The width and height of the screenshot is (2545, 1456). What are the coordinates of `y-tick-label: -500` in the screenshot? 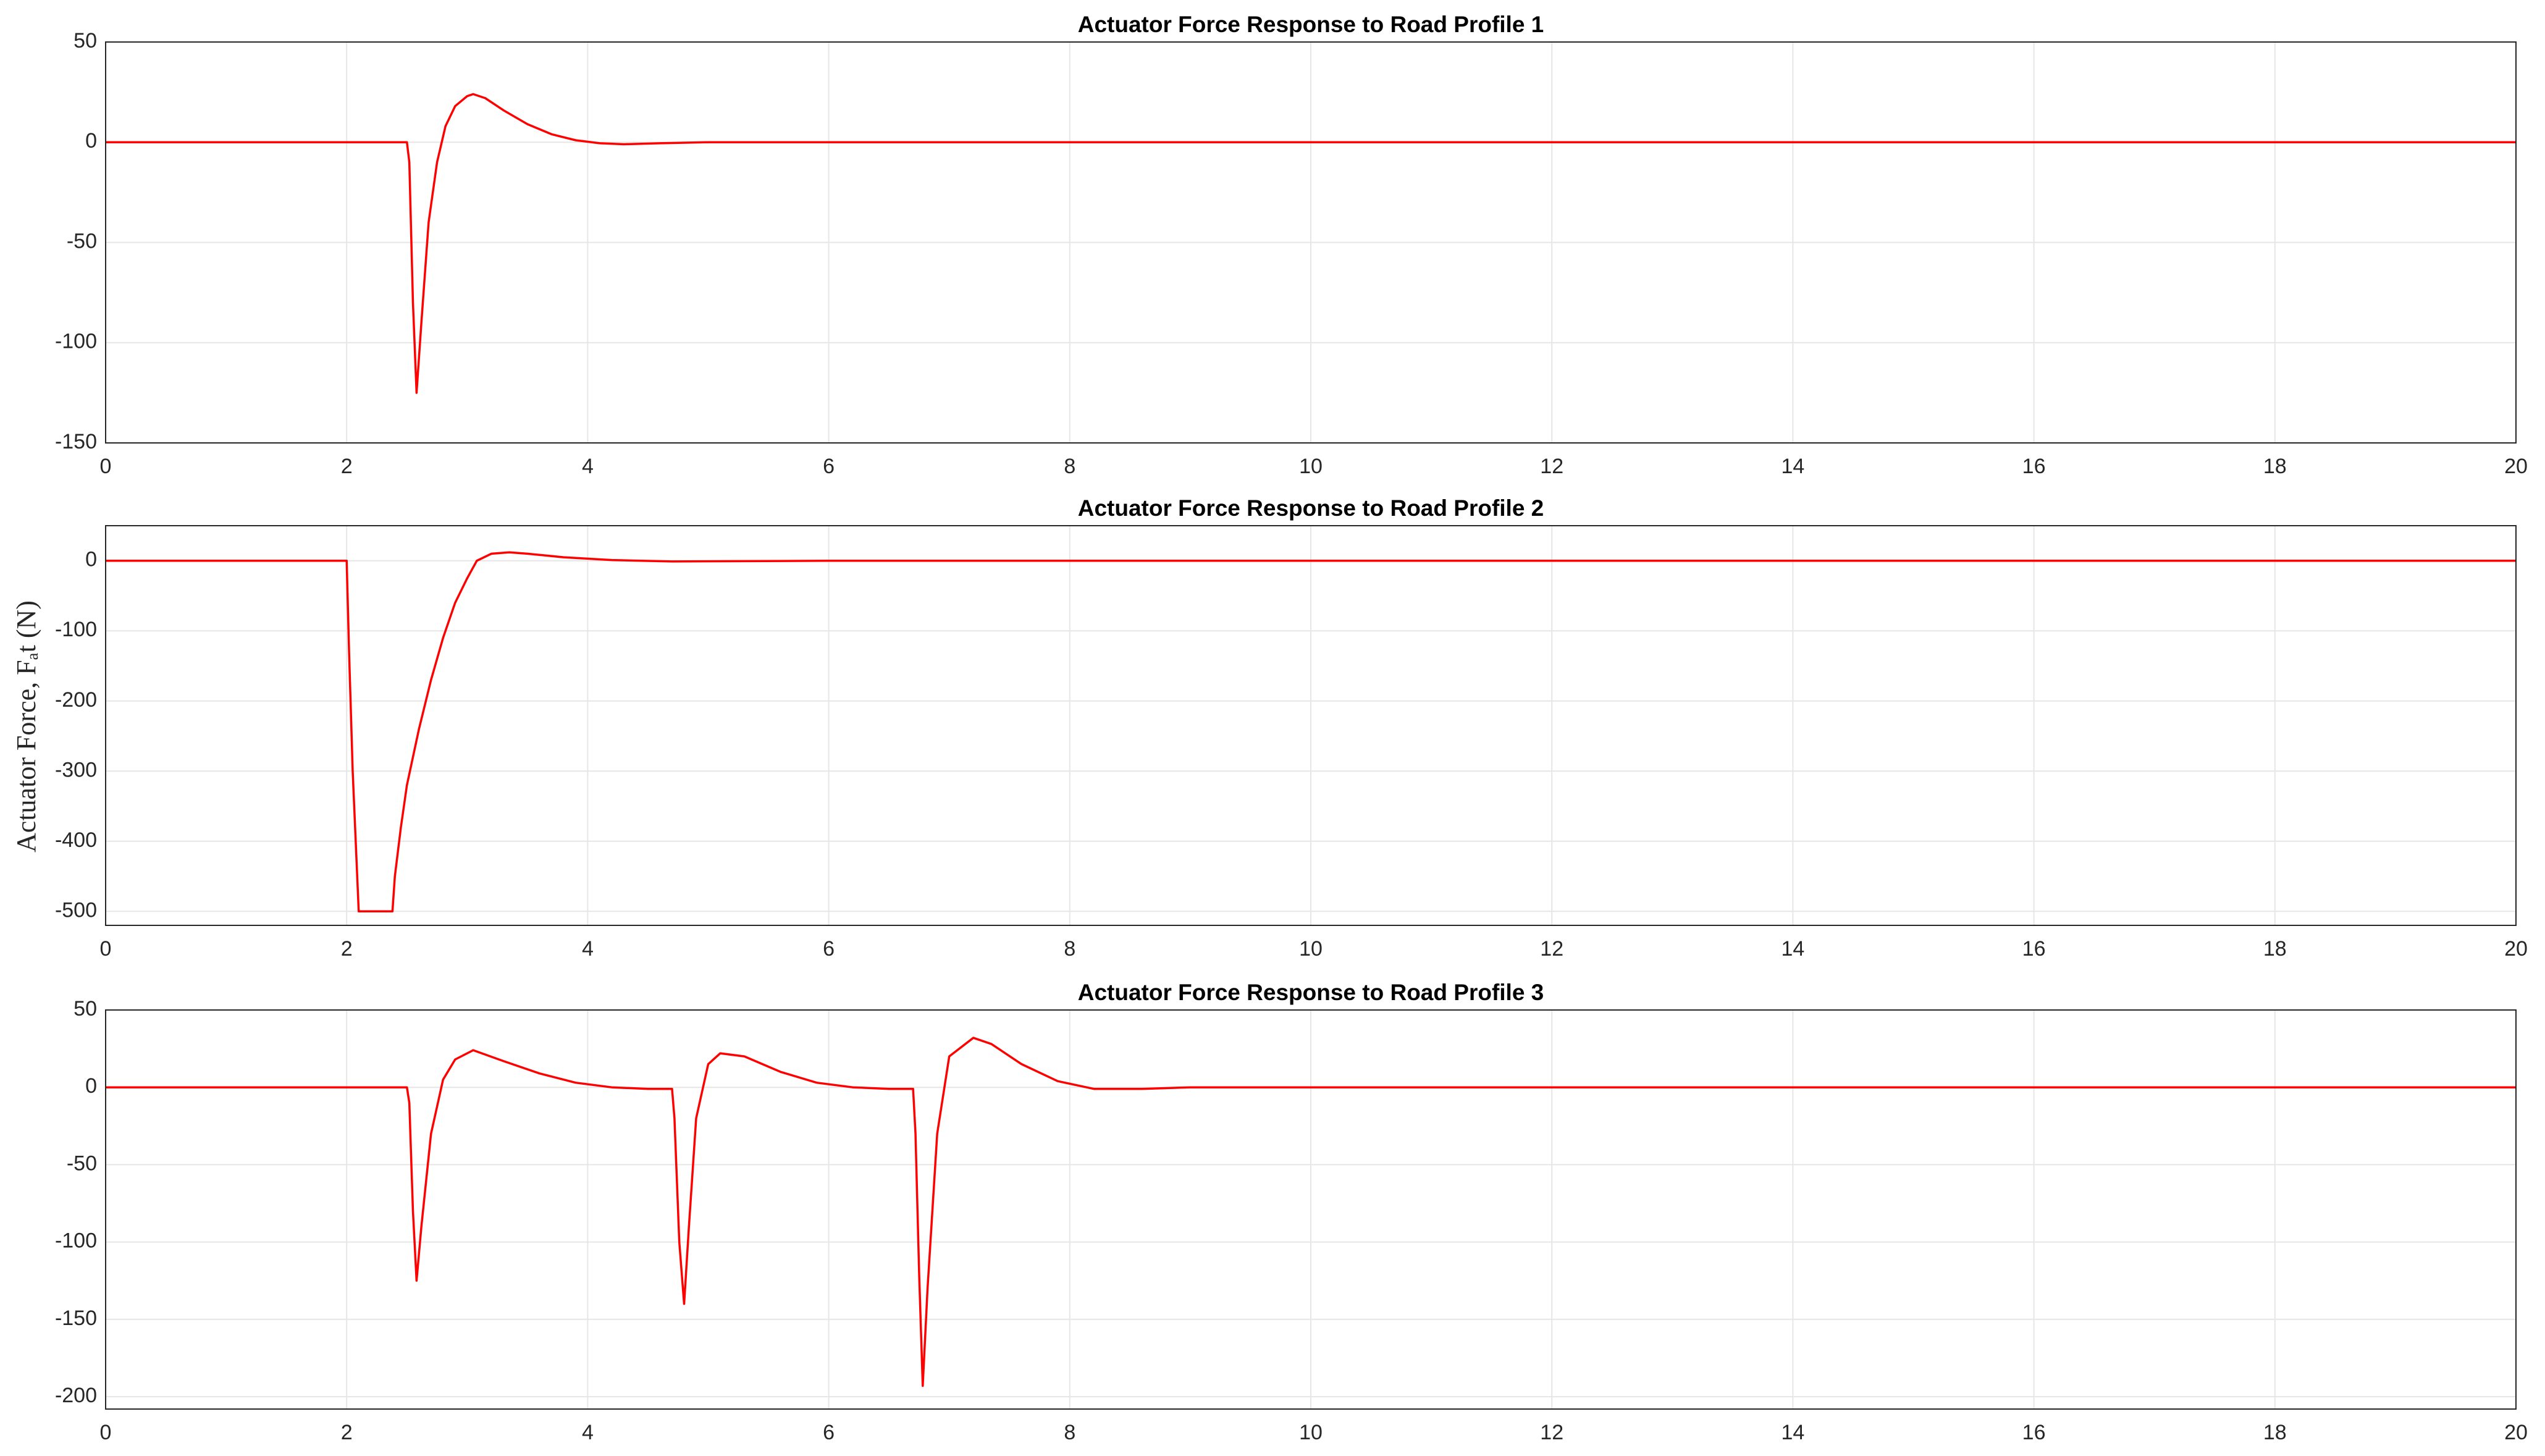 It's located at (76, 910).